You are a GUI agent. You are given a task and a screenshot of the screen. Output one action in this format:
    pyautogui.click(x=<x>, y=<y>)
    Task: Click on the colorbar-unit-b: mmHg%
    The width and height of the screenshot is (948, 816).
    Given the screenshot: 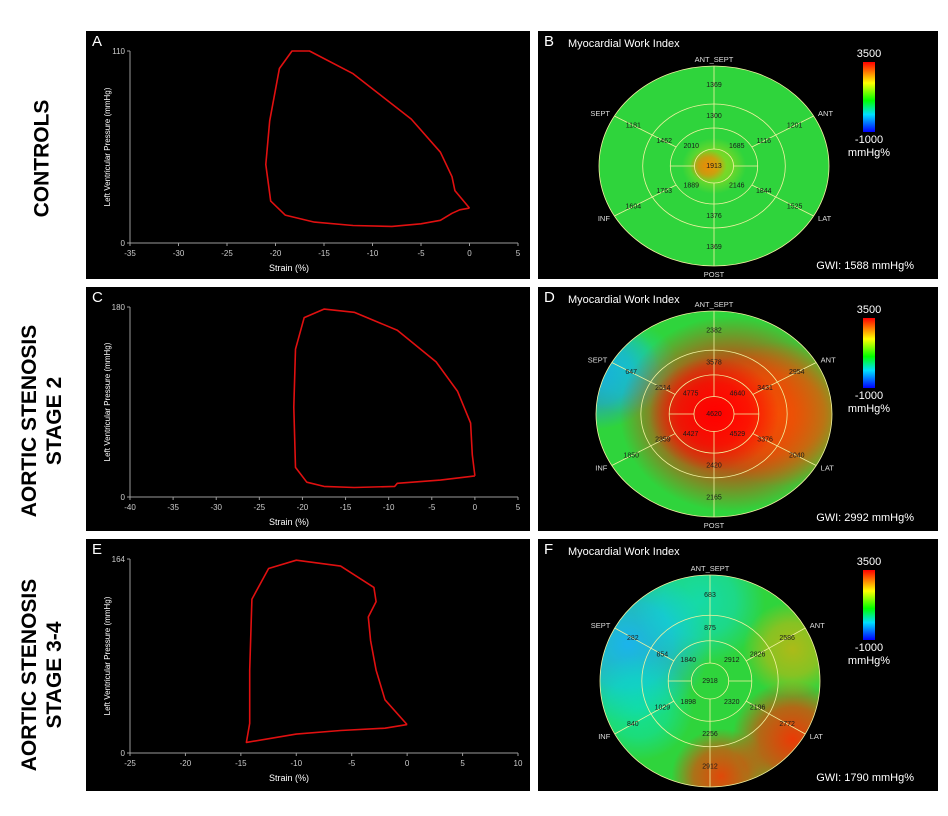 What is the action you would take?
    pyautogui.click(x=869, y=153)
    